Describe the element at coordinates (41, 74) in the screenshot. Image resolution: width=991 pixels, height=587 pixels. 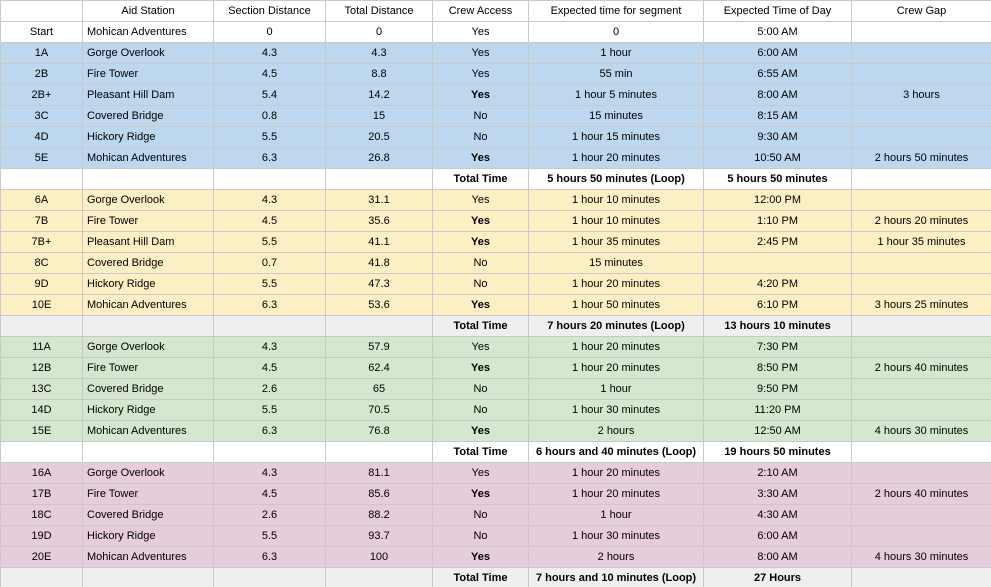
I see `station-code-cell: 2B` at that location.